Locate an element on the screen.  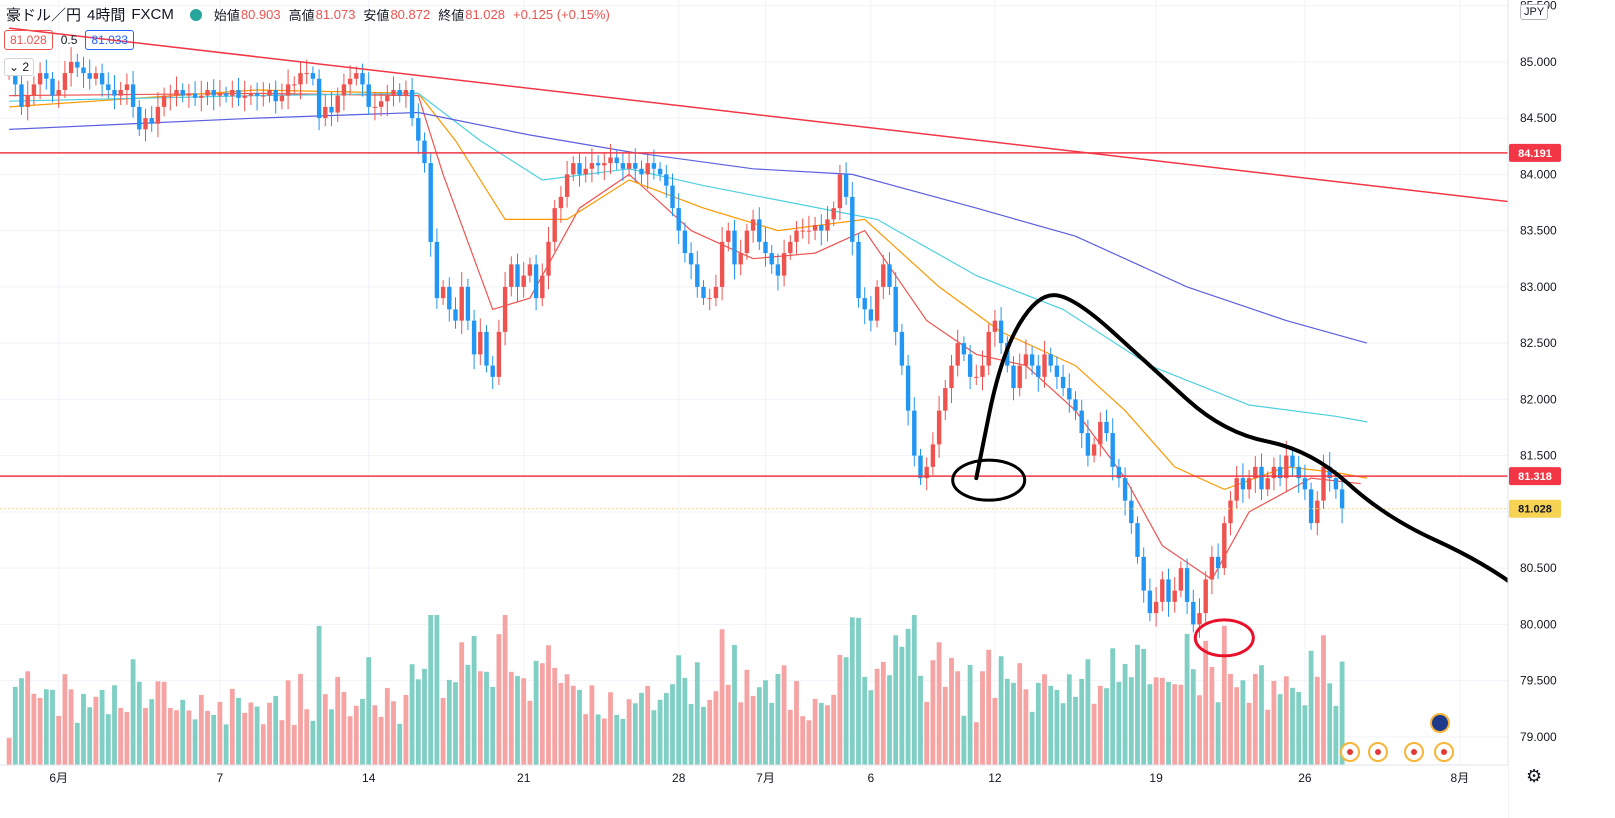
price-tick-label: 80.000 is located at coordinates (1538, 624).